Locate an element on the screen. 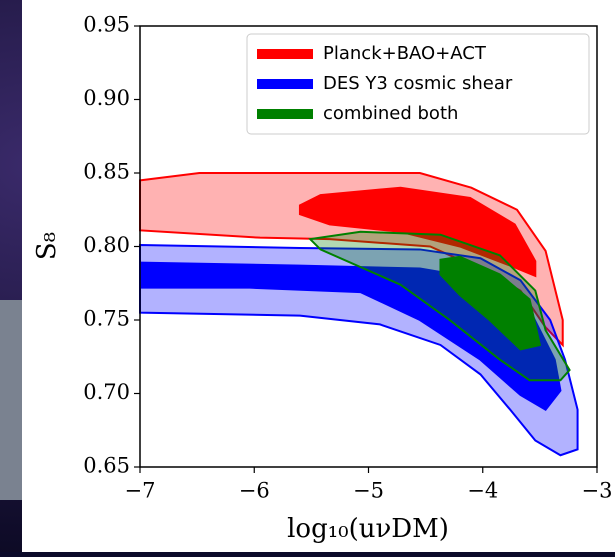 This screenshot has width=615, height=557. x-tick-label: −5 is located at coordinates (368, 491).